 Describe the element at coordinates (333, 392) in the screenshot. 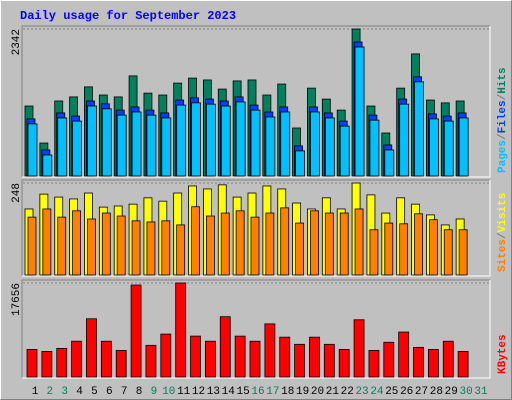

I see `x-tick-label: 21` at that location.